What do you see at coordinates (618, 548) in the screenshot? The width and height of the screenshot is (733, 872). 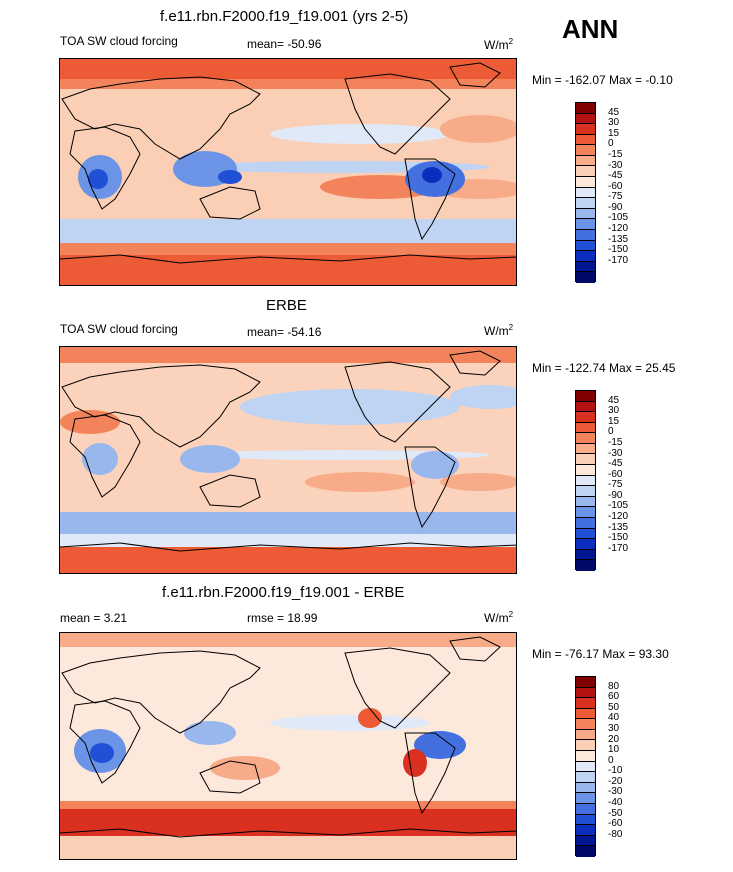 I see `colorbar-tick-label: -170` at bounding box center [618, 548].